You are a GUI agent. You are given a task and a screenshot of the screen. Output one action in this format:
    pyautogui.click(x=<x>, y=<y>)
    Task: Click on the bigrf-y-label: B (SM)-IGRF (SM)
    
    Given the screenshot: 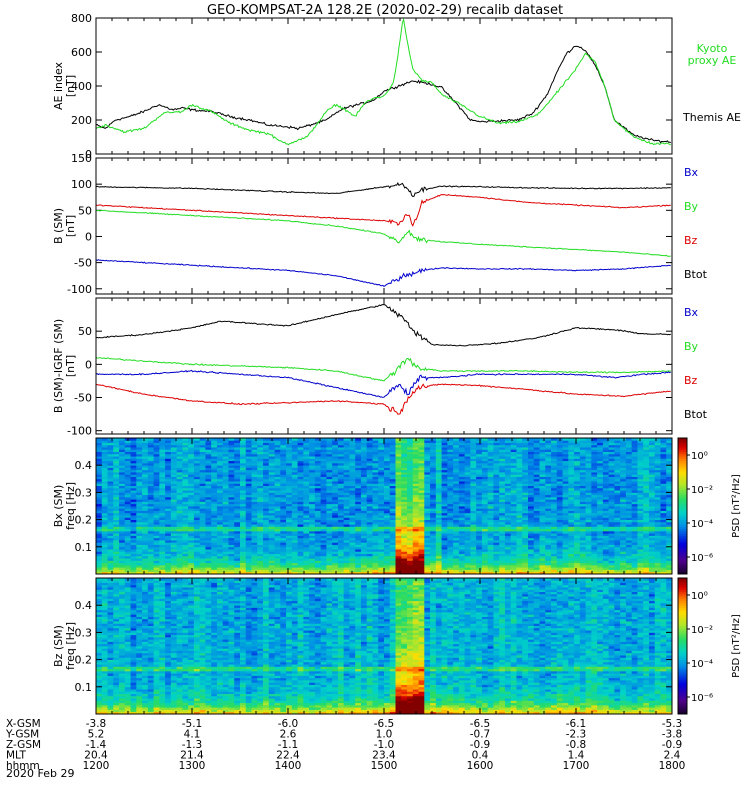 What is the action you would take?
    pyautogui.click(x=58, y=366)
    